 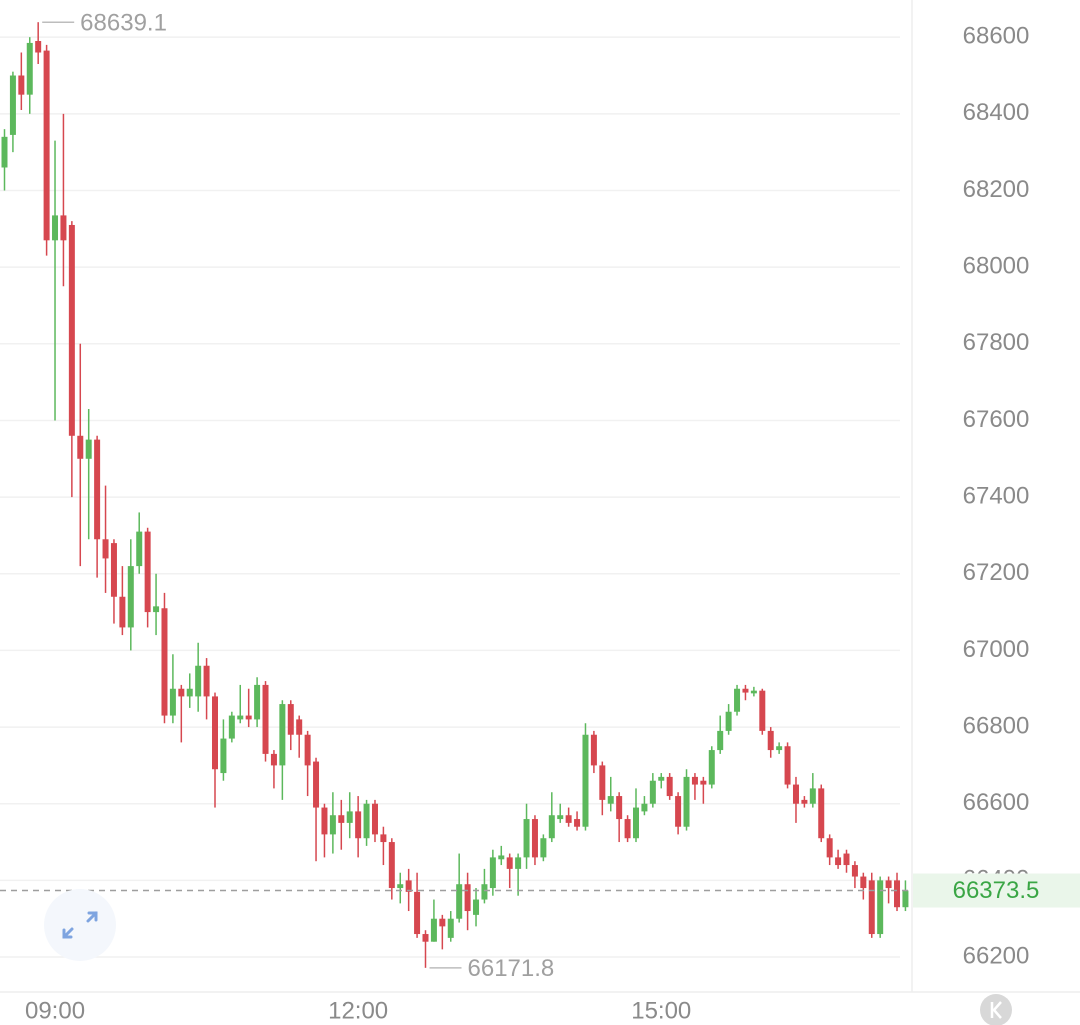 I want to click on y-tick-label: 67400, so click(x=996, y=495).